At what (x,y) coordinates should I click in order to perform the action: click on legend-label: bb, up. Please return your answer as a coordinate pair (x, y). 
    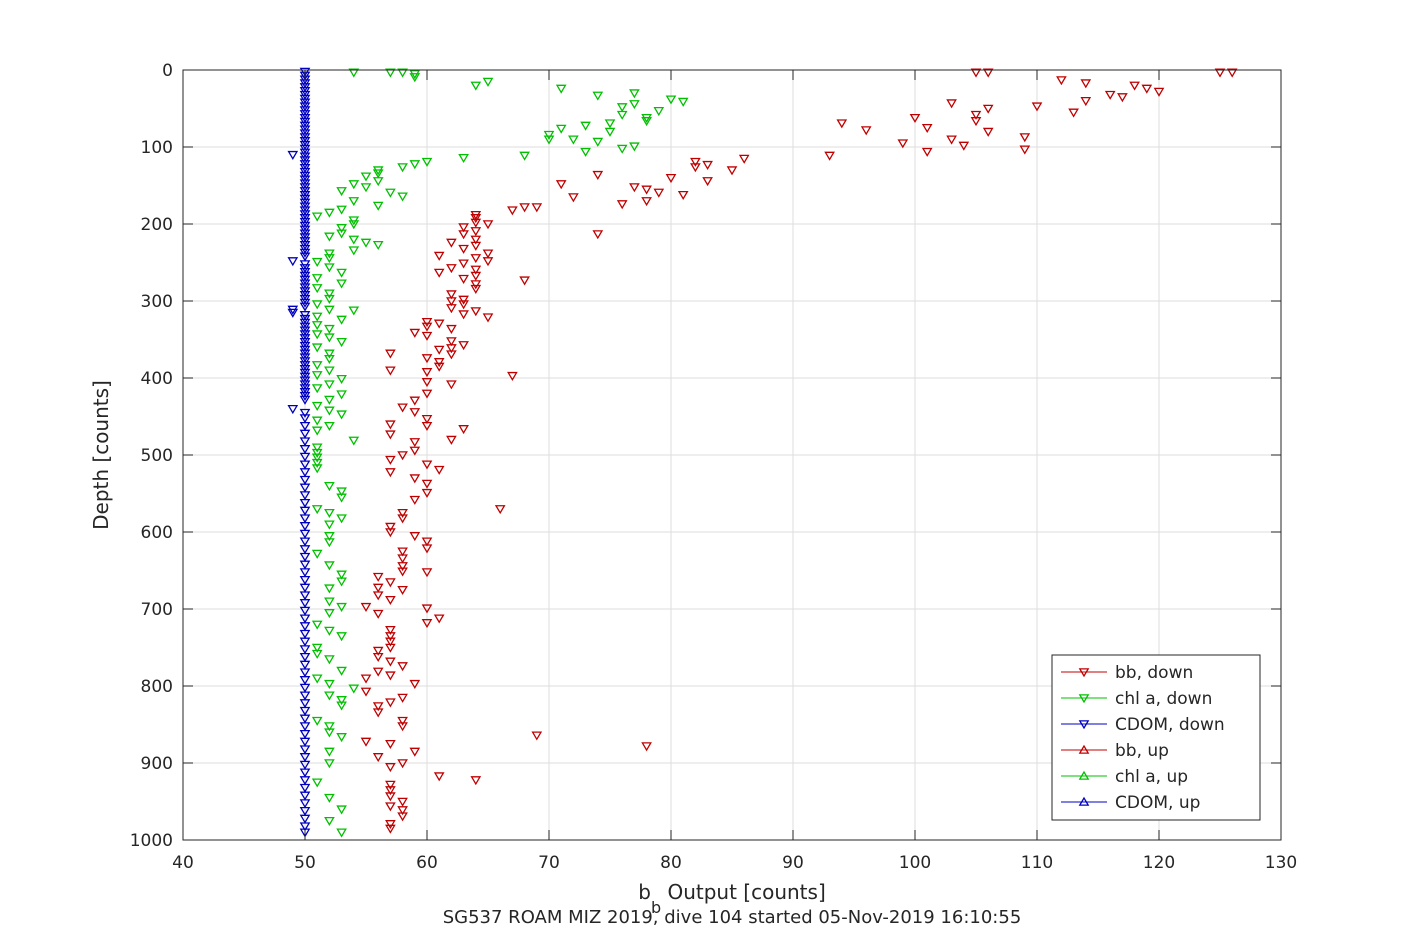
    Looking at the image, I should click on (1142, 751).